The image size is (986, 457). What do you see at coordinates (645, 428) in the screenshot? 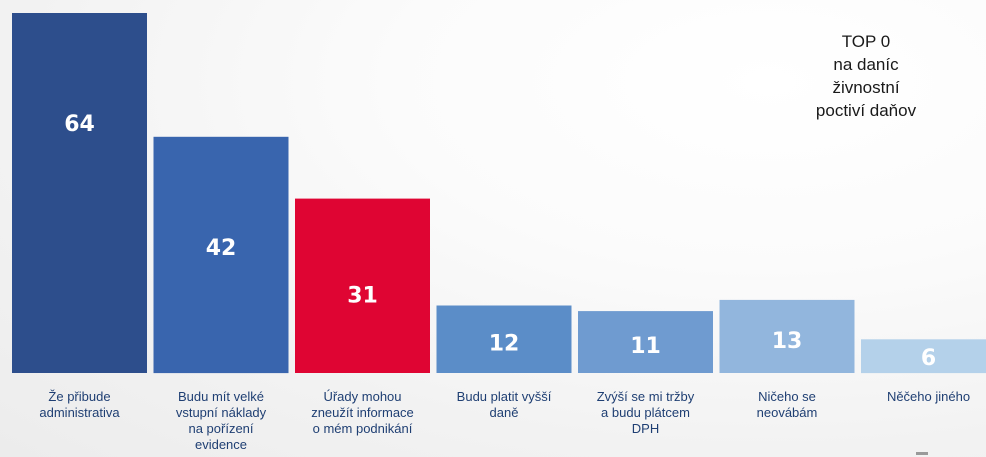
I see `category-label-line: DPH` at bounding box center [645, 428].